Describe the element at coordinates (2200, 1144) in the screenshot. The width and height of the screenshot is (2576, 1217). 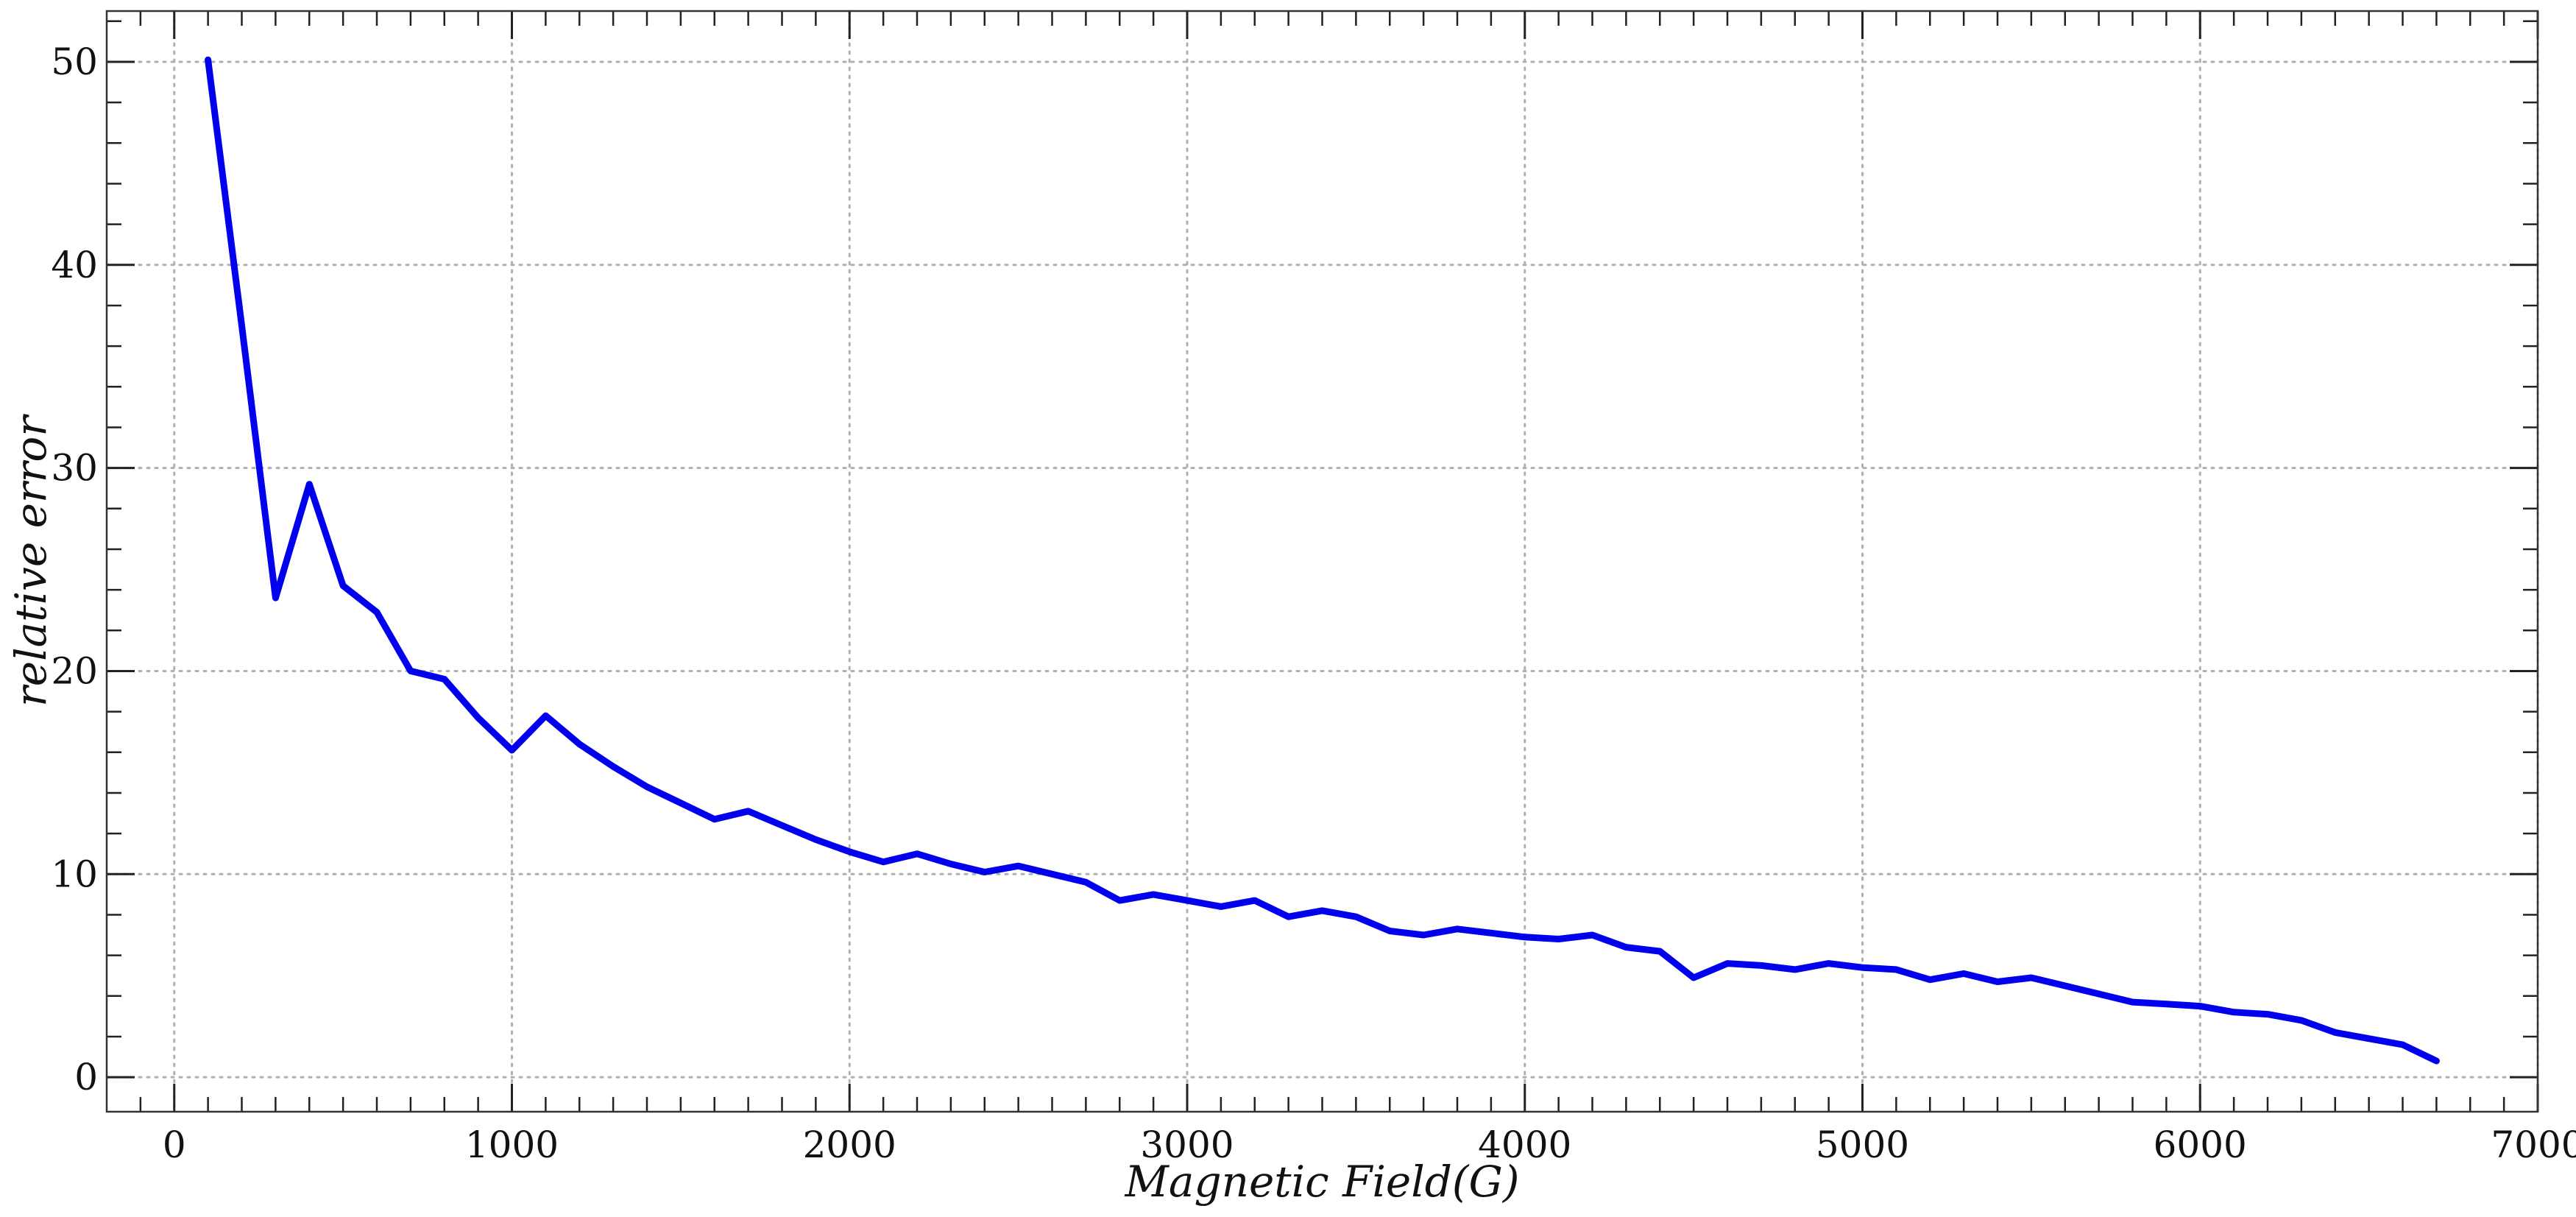
I see `x-tick-label: 6000` at that location.